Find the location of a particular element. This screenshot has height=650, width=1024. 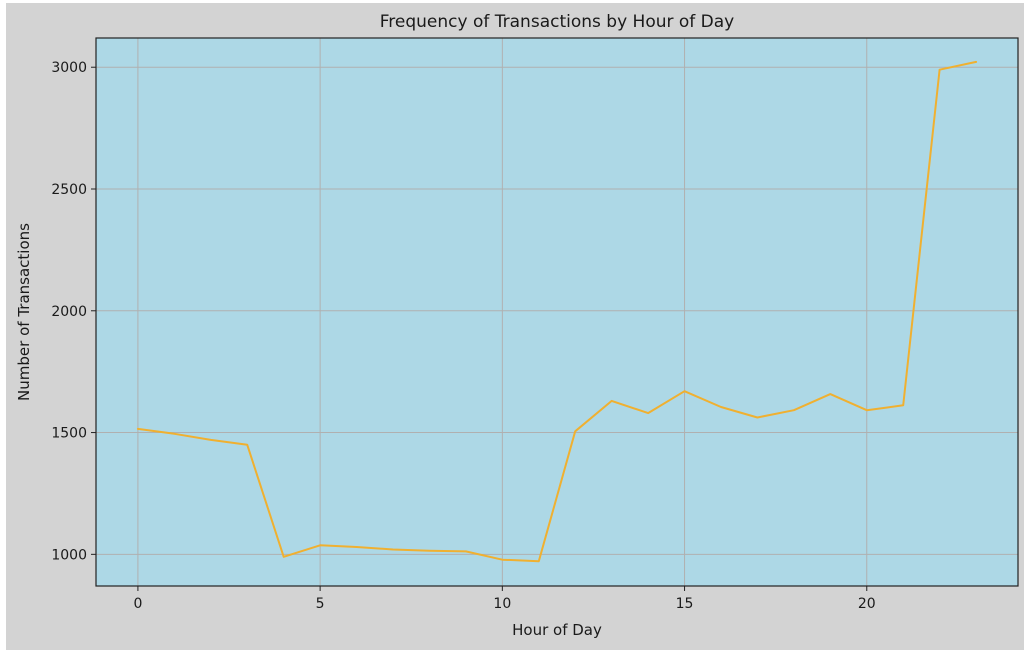

y-axis: 1000 1500 2000 2500 3000 is located at coordinates (73, 311).